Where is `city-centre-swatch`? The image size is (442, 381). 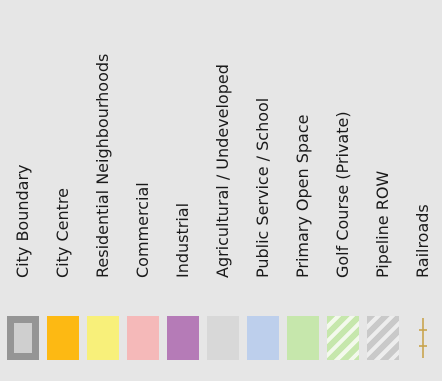 city-centre-swatch is located at coordinates (63, 338).